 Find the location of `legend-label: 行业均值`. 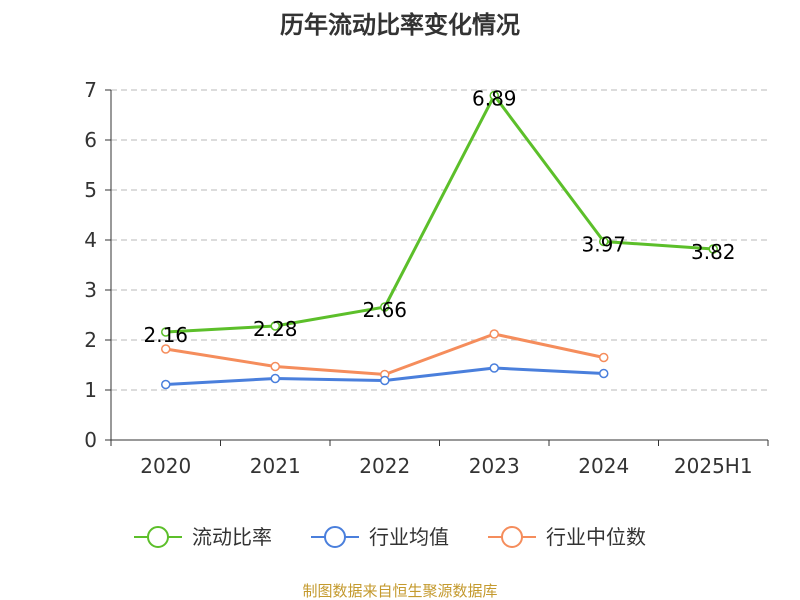

legend-label: 行业均值 is located at coordinates (409, 537).